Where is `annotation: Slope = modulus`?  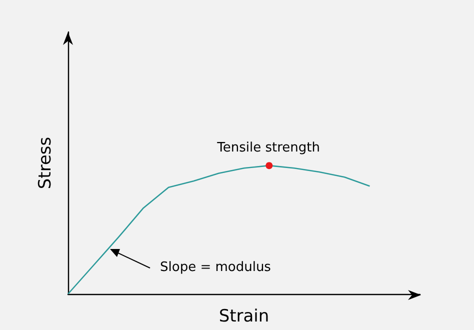 annotation: Slope = modulus is located at coordinates (216, 267).